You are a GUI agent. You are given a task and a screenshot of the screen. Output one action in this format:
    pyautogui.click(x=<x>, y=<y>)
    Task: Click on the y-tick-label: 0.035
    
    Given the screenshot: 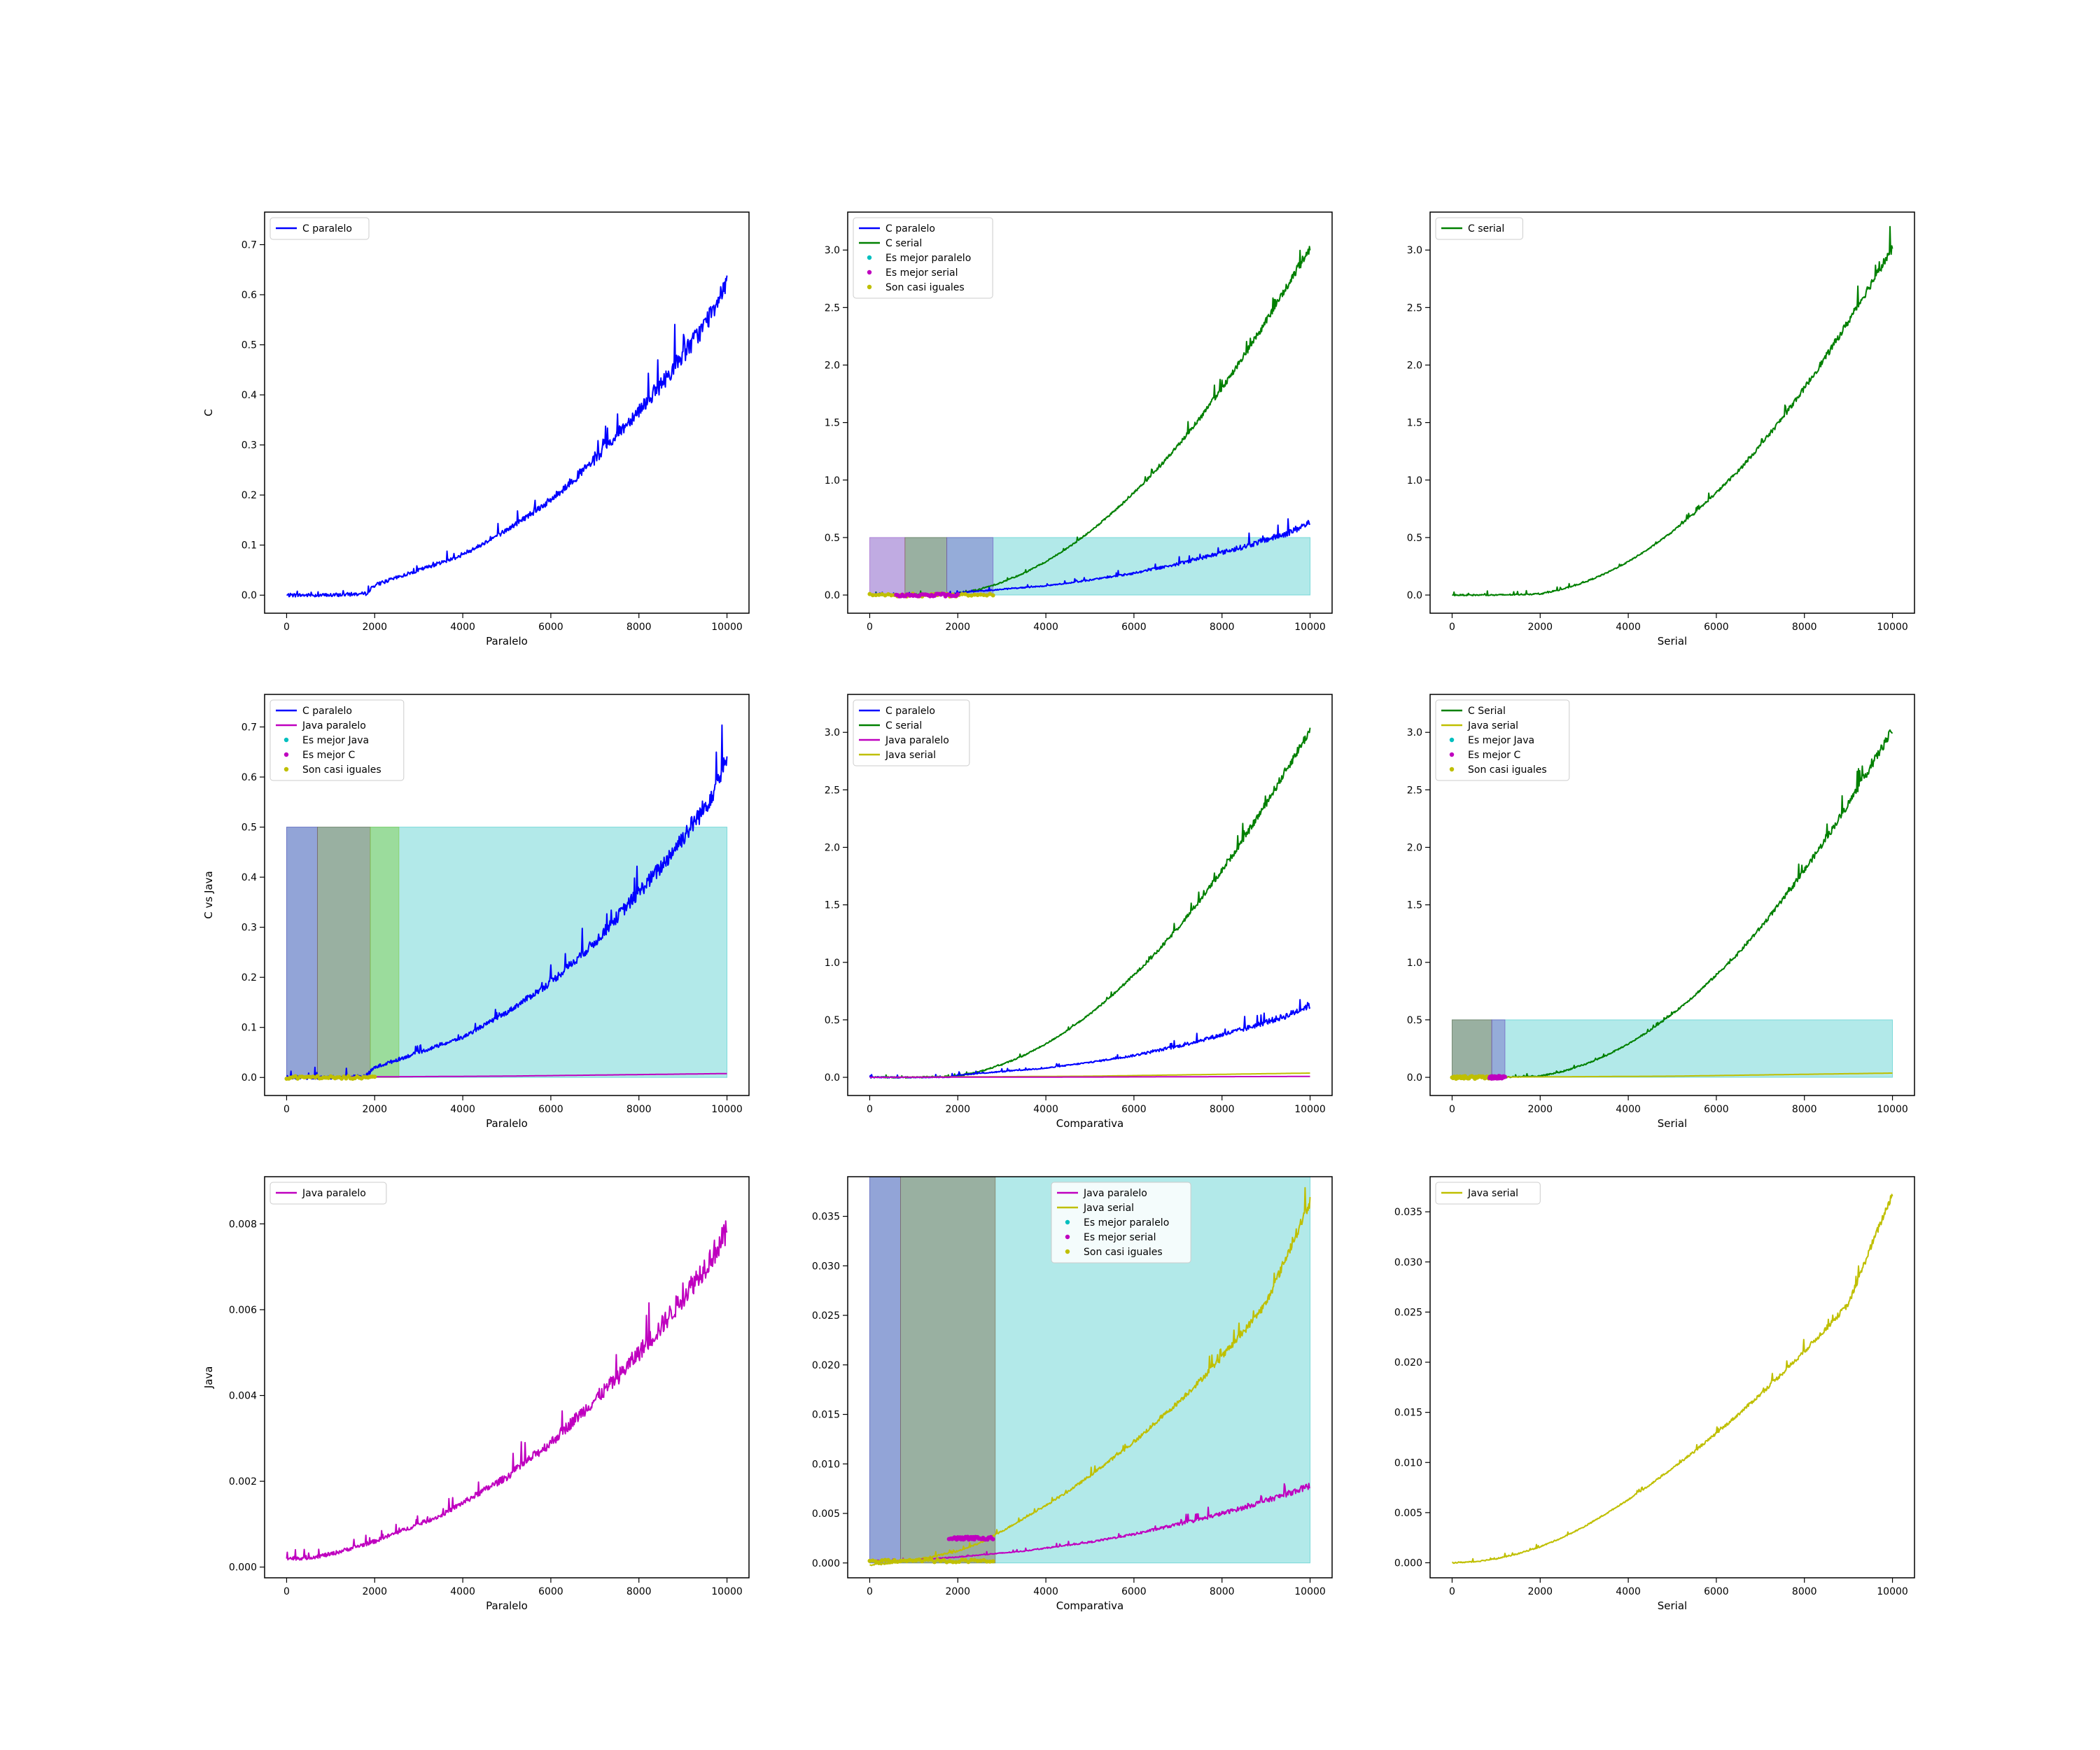 What is the action you would take?
    pyautogui.click(x=1408, y=1212)
    